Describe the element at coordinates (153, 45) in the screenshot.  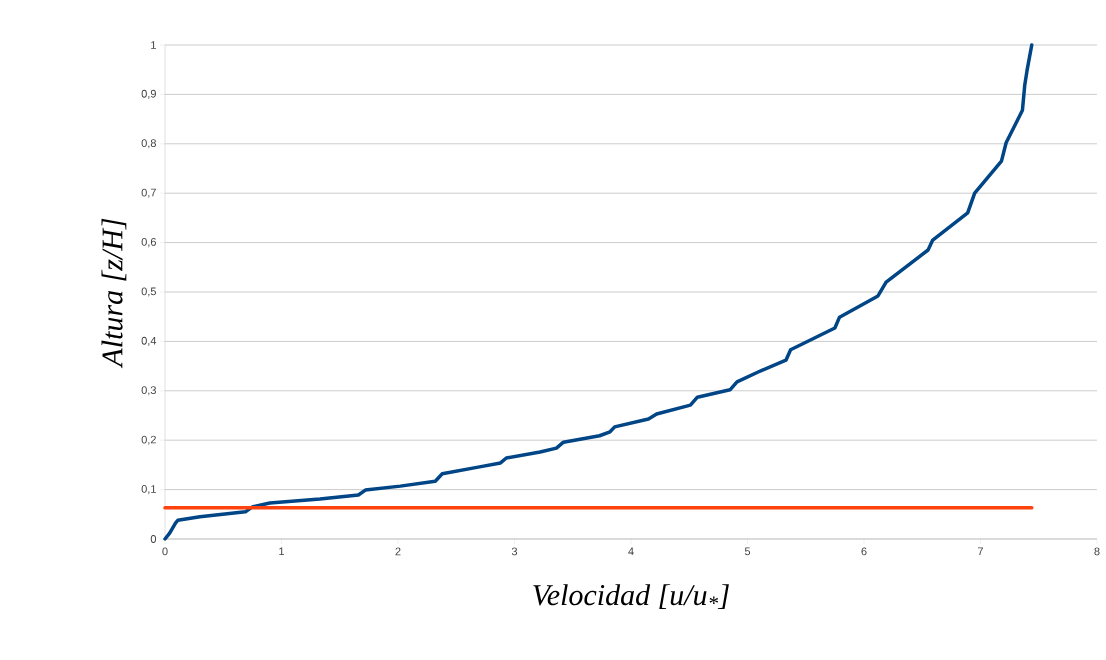
I see `y-tick-label: 1` at that location.